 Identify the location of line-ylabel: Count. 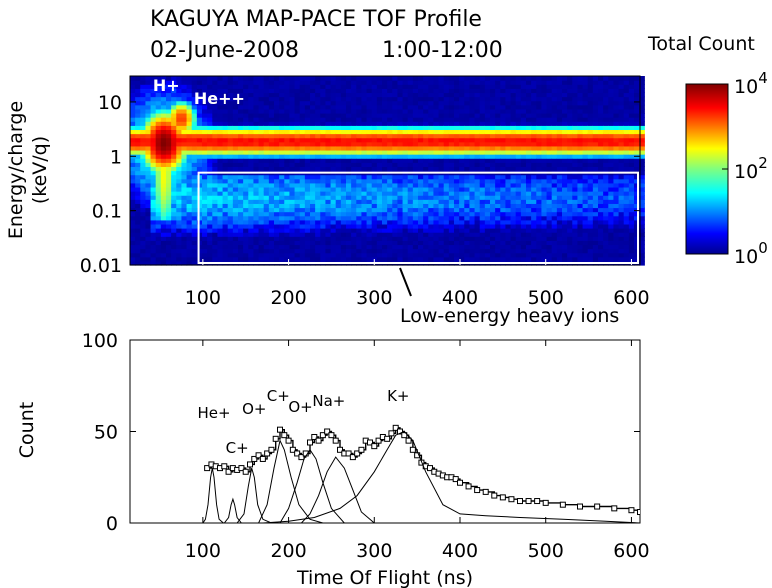
(27, 430).